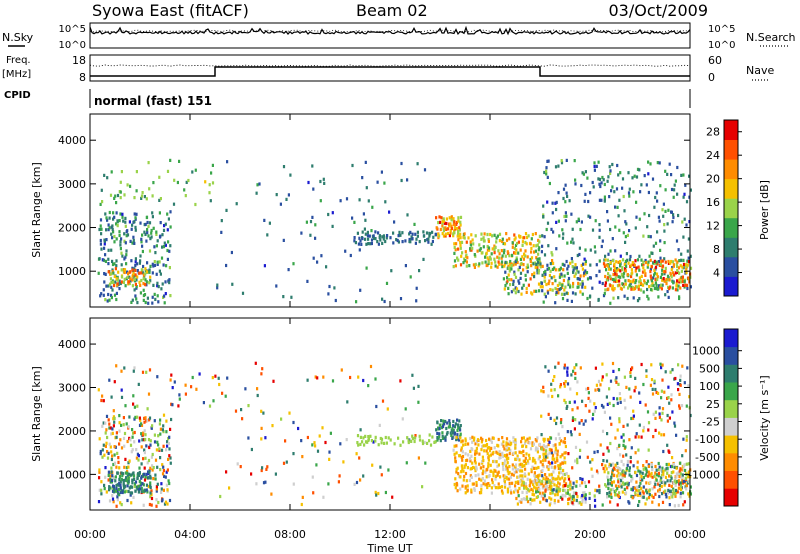 Image resolution: width=800 pixels, height=554 pixels. Describe the element at coordinates (731, 208) in the screenshot. I see `colorbar-segment` at that location.